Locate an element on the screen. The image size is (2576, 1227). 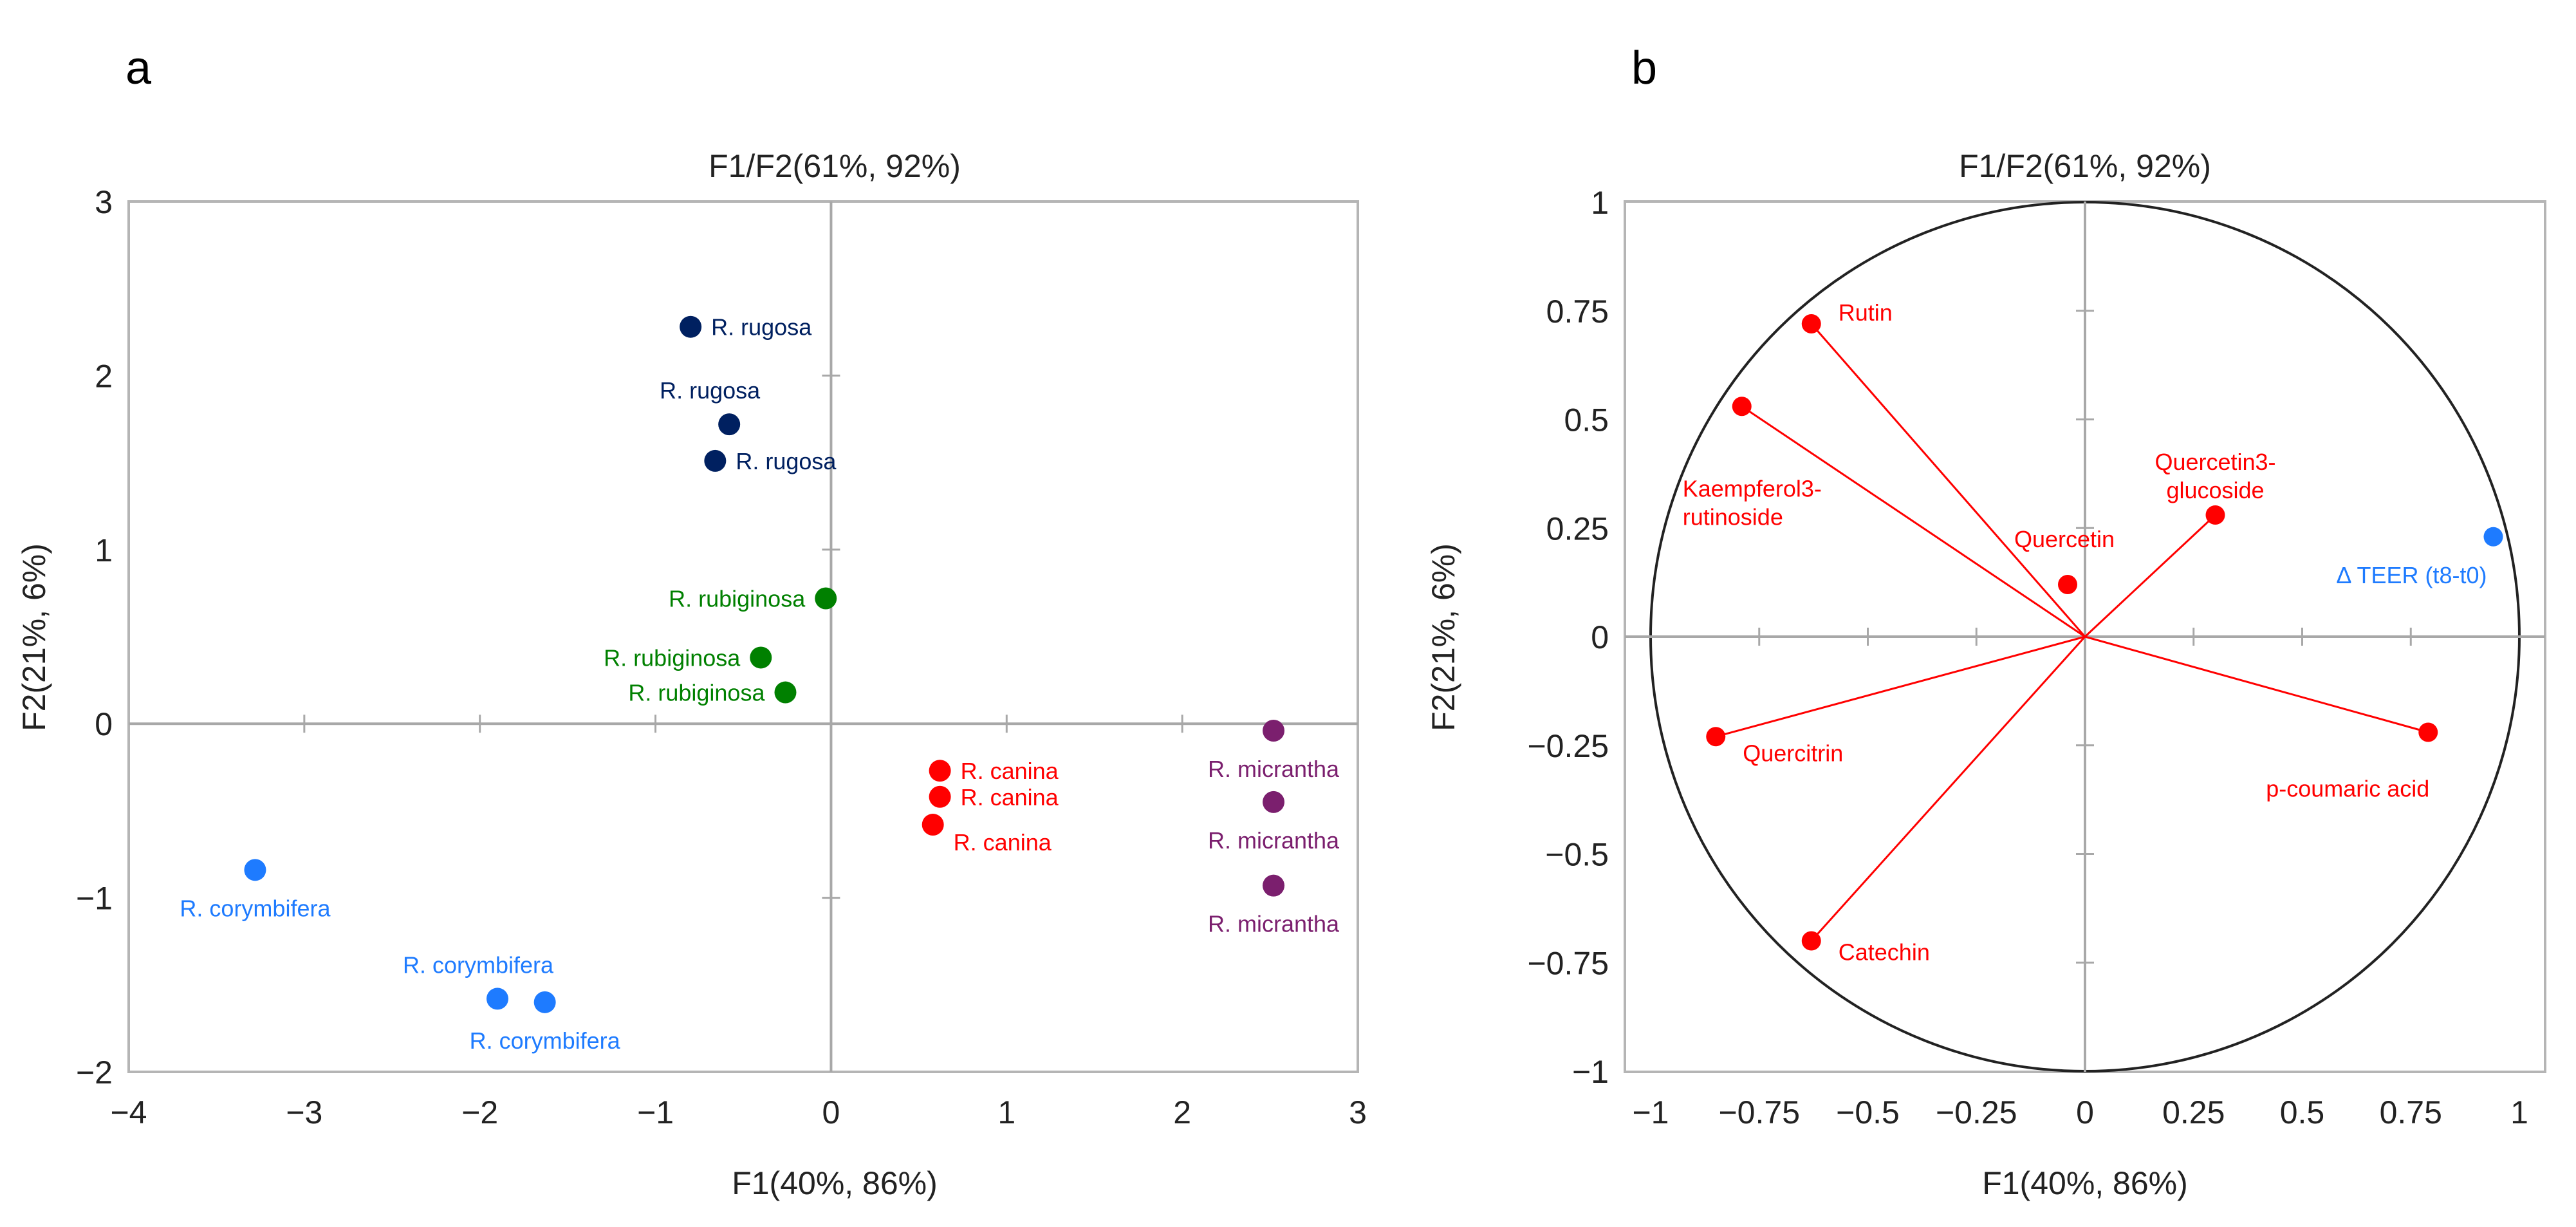
variable-label: Quercetin is located at coordinates (2064, 539).